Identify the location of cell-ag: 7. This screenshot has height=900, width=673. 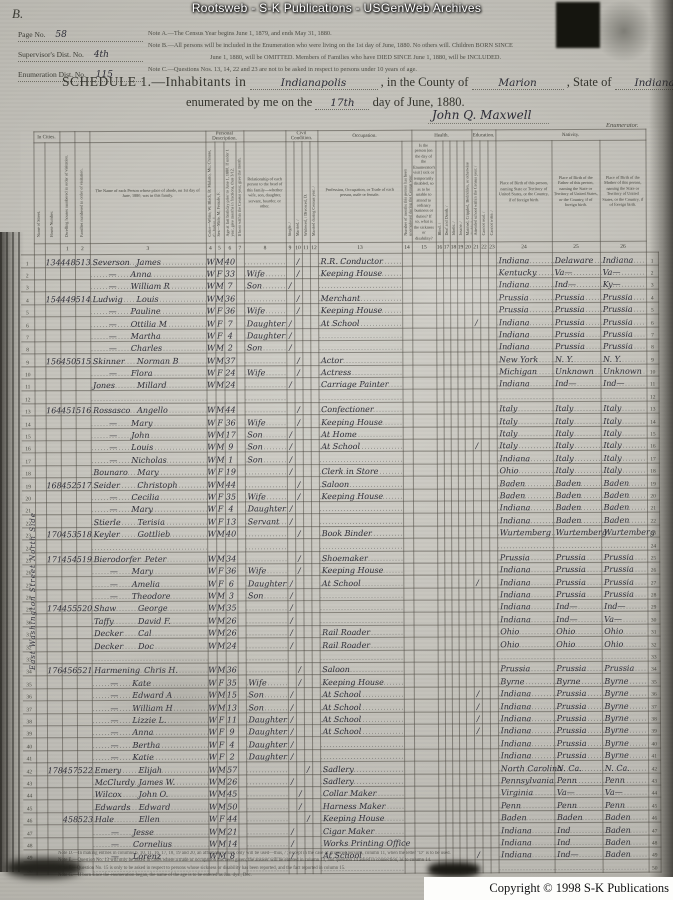
(230, 322).